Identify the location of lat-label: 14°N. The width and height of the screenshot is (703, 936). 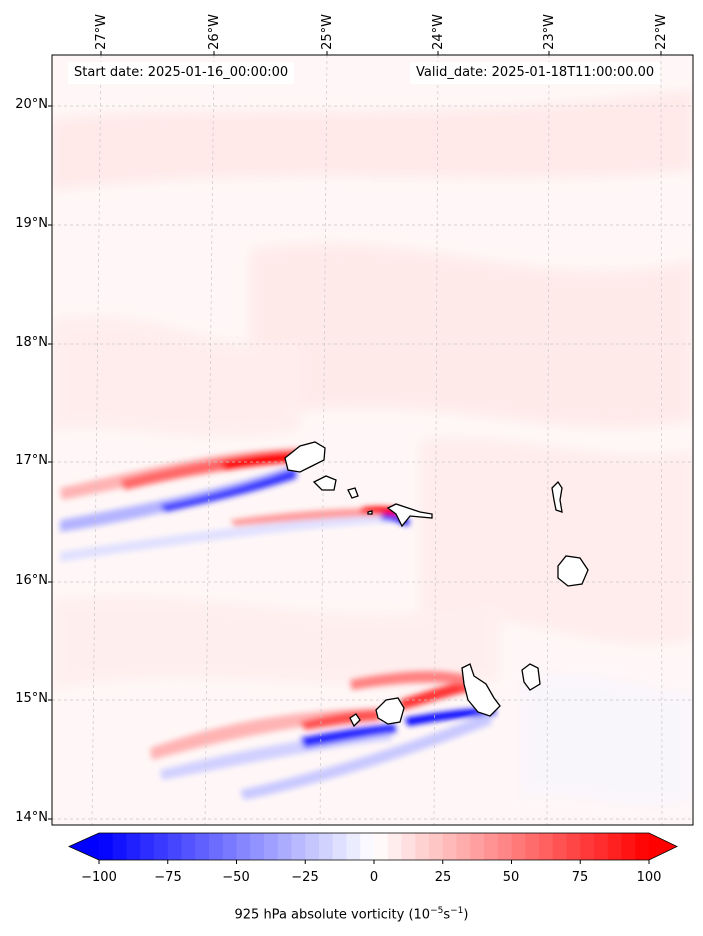
(31, 817).